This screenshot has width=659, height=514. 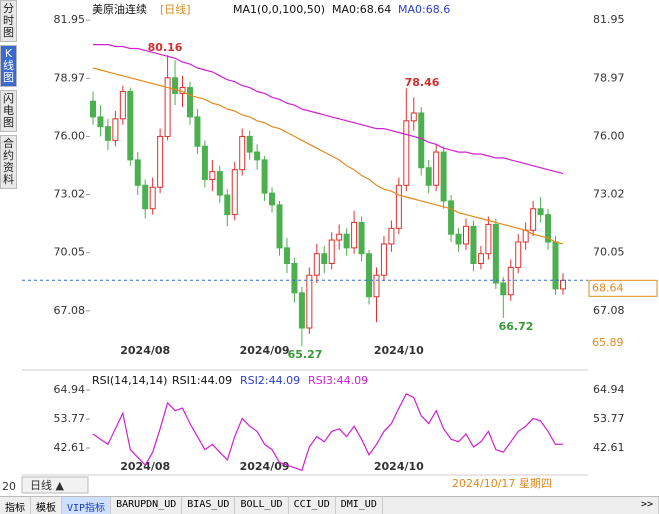 I want to click on annotation: 65.27, so click(x=305, y=354).